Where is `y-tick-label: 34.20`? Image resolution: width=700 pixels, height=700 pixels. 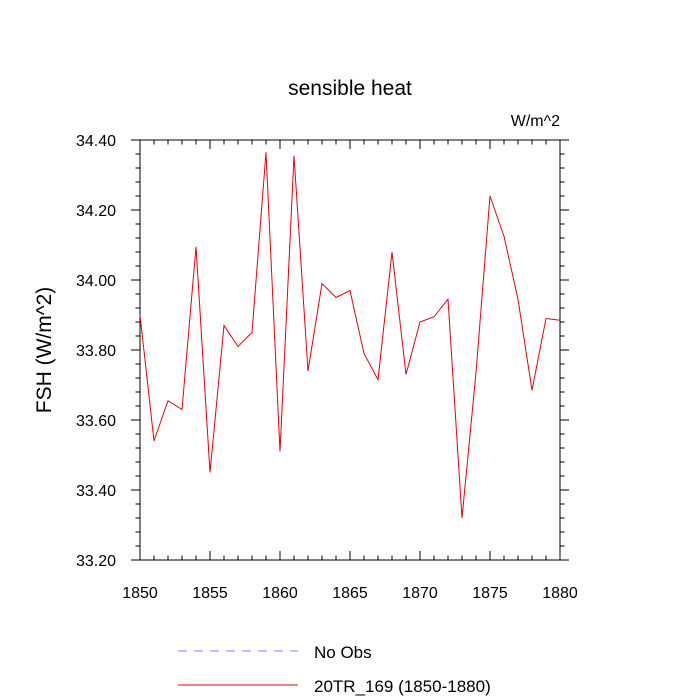
y-tick-label: 34.20 is located at coordinates (96, 211).